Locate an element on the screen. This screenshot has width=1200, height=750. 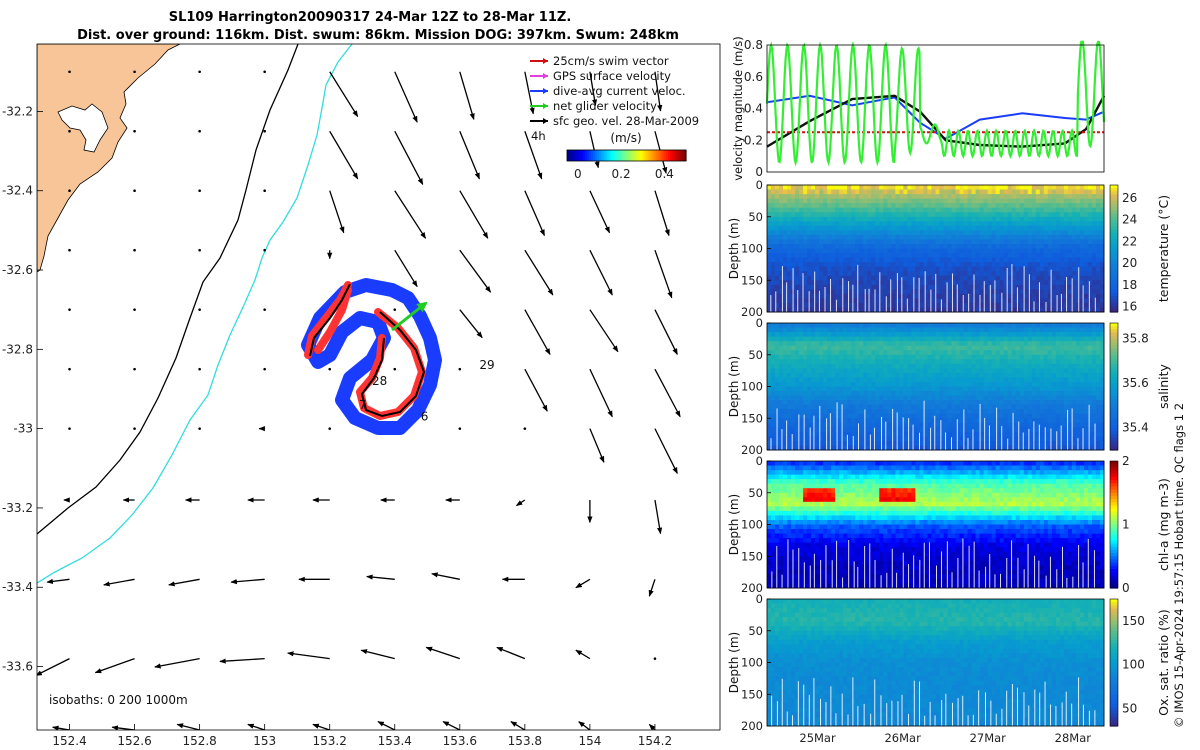
section-colorbar-cell is located at coordinates (1114, 234).